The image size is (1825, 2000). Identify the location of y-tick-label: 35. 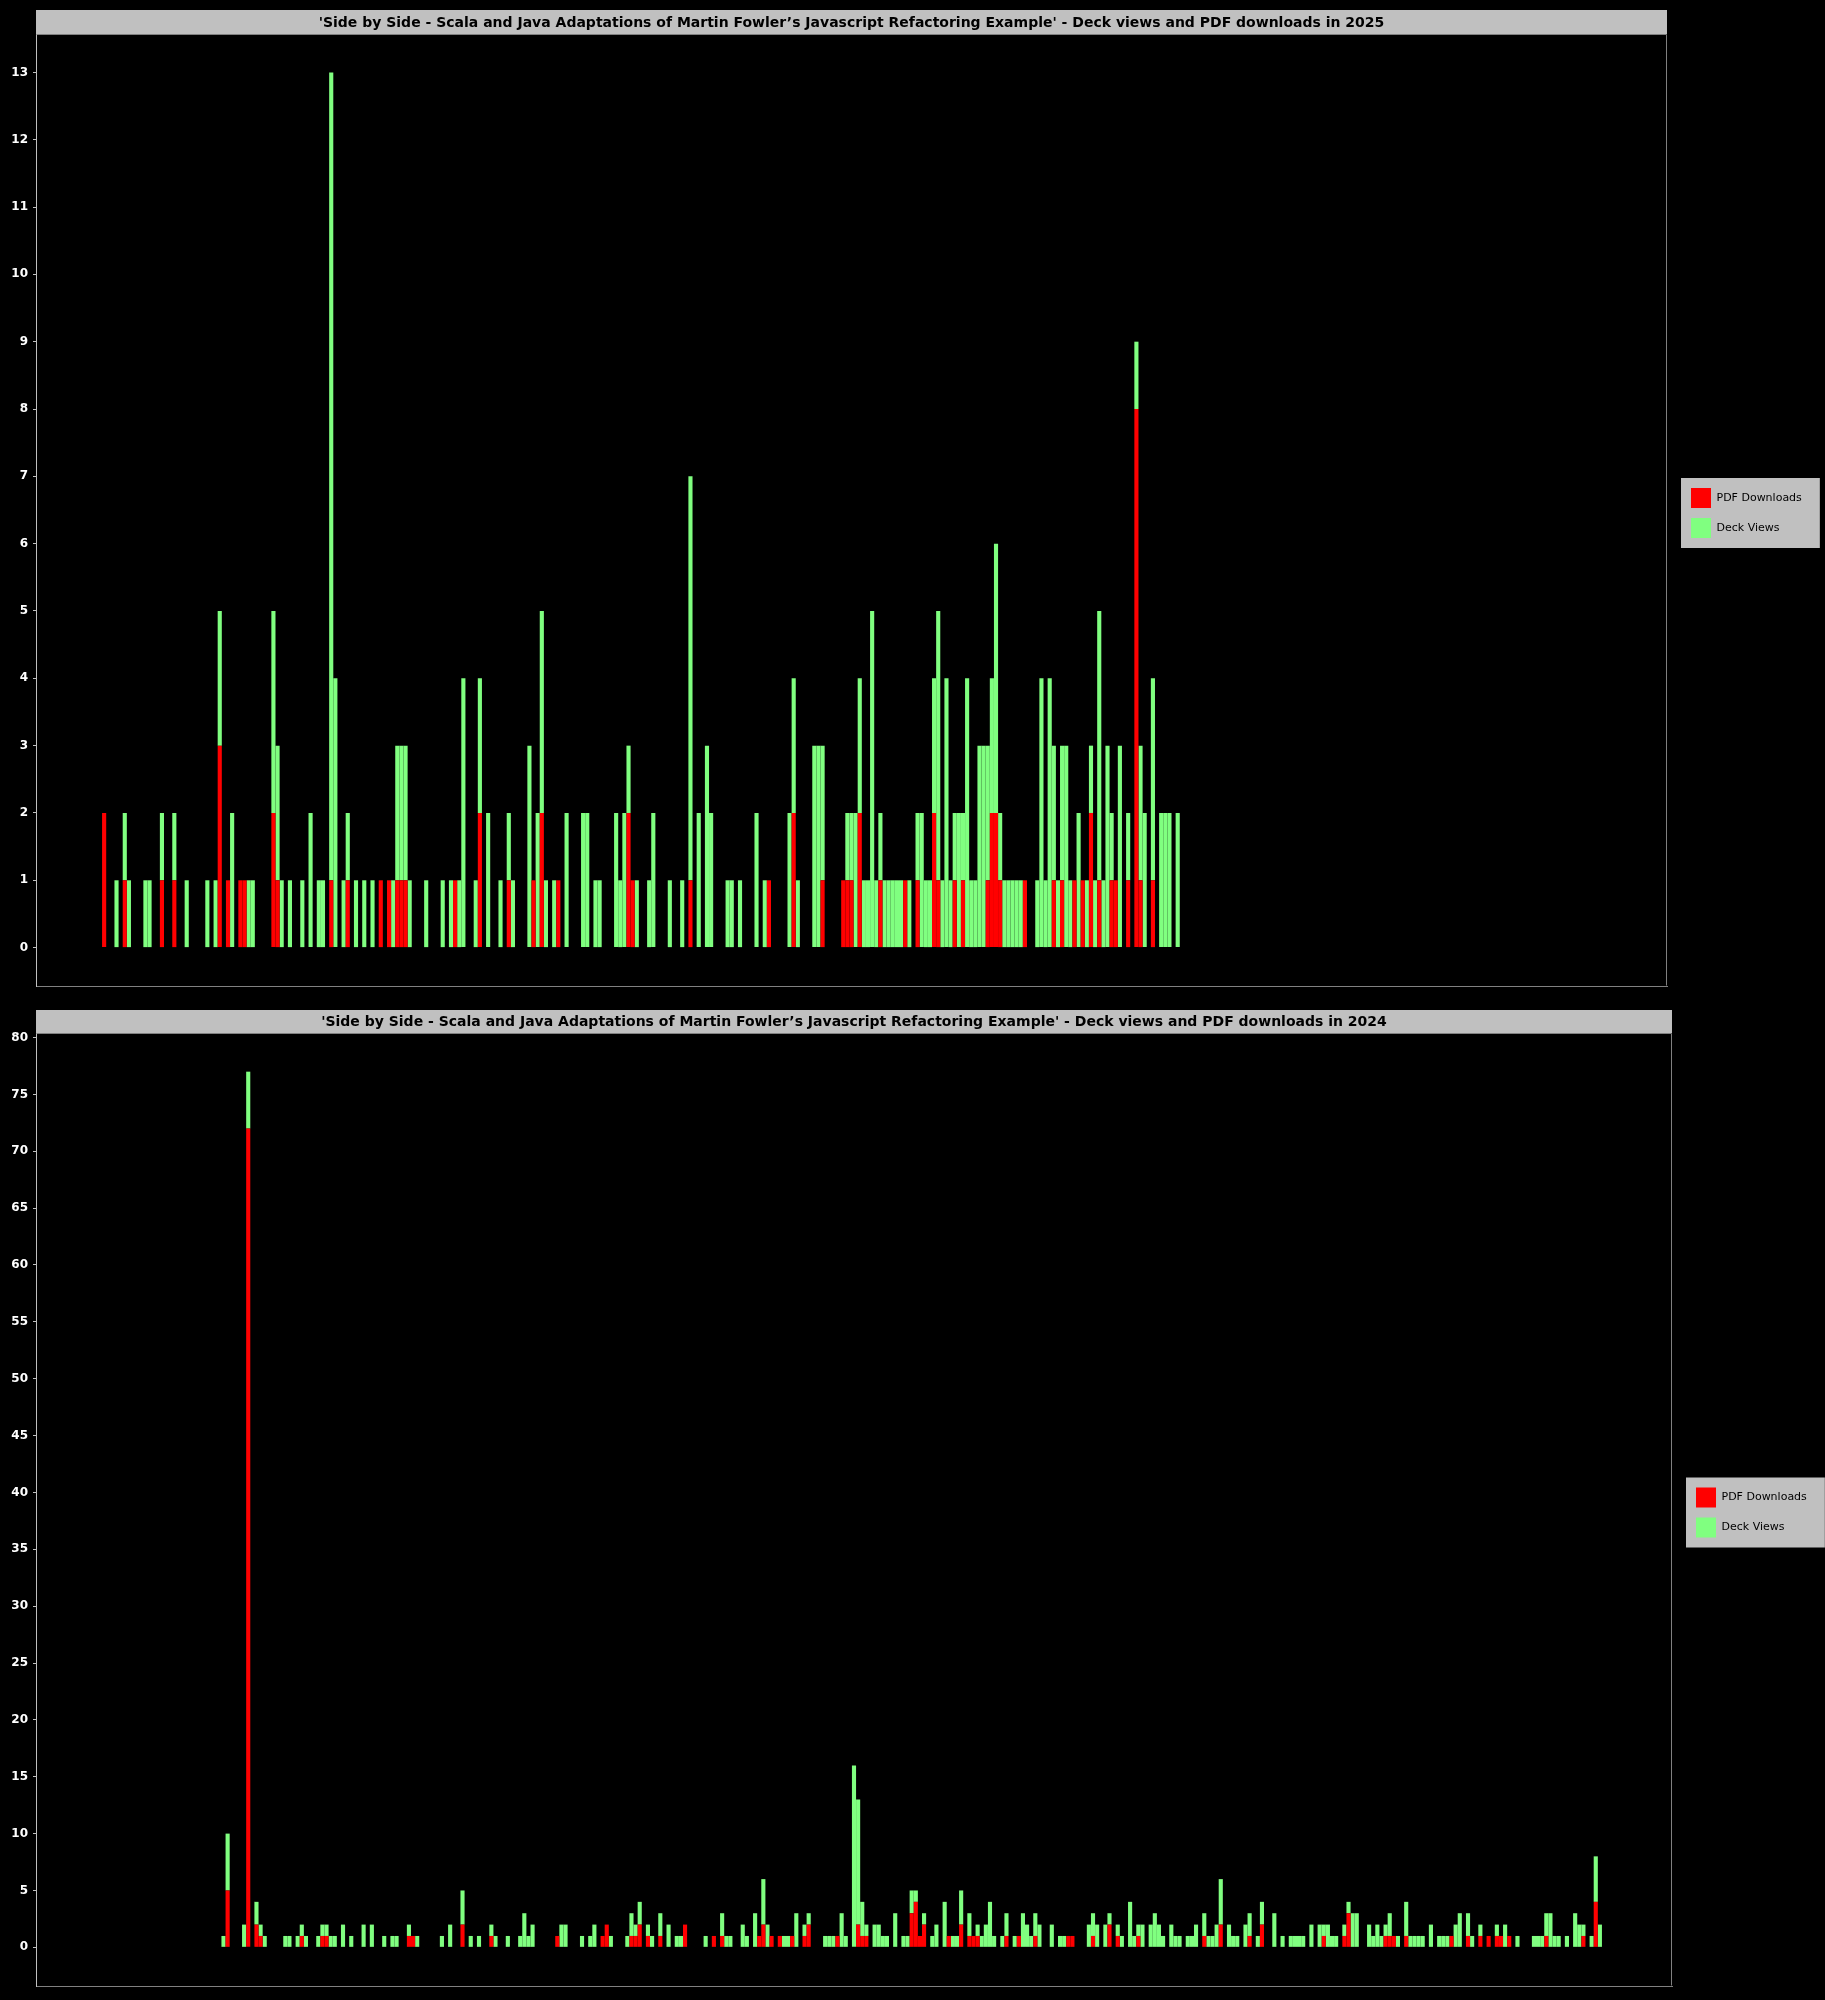
(19, 1548).